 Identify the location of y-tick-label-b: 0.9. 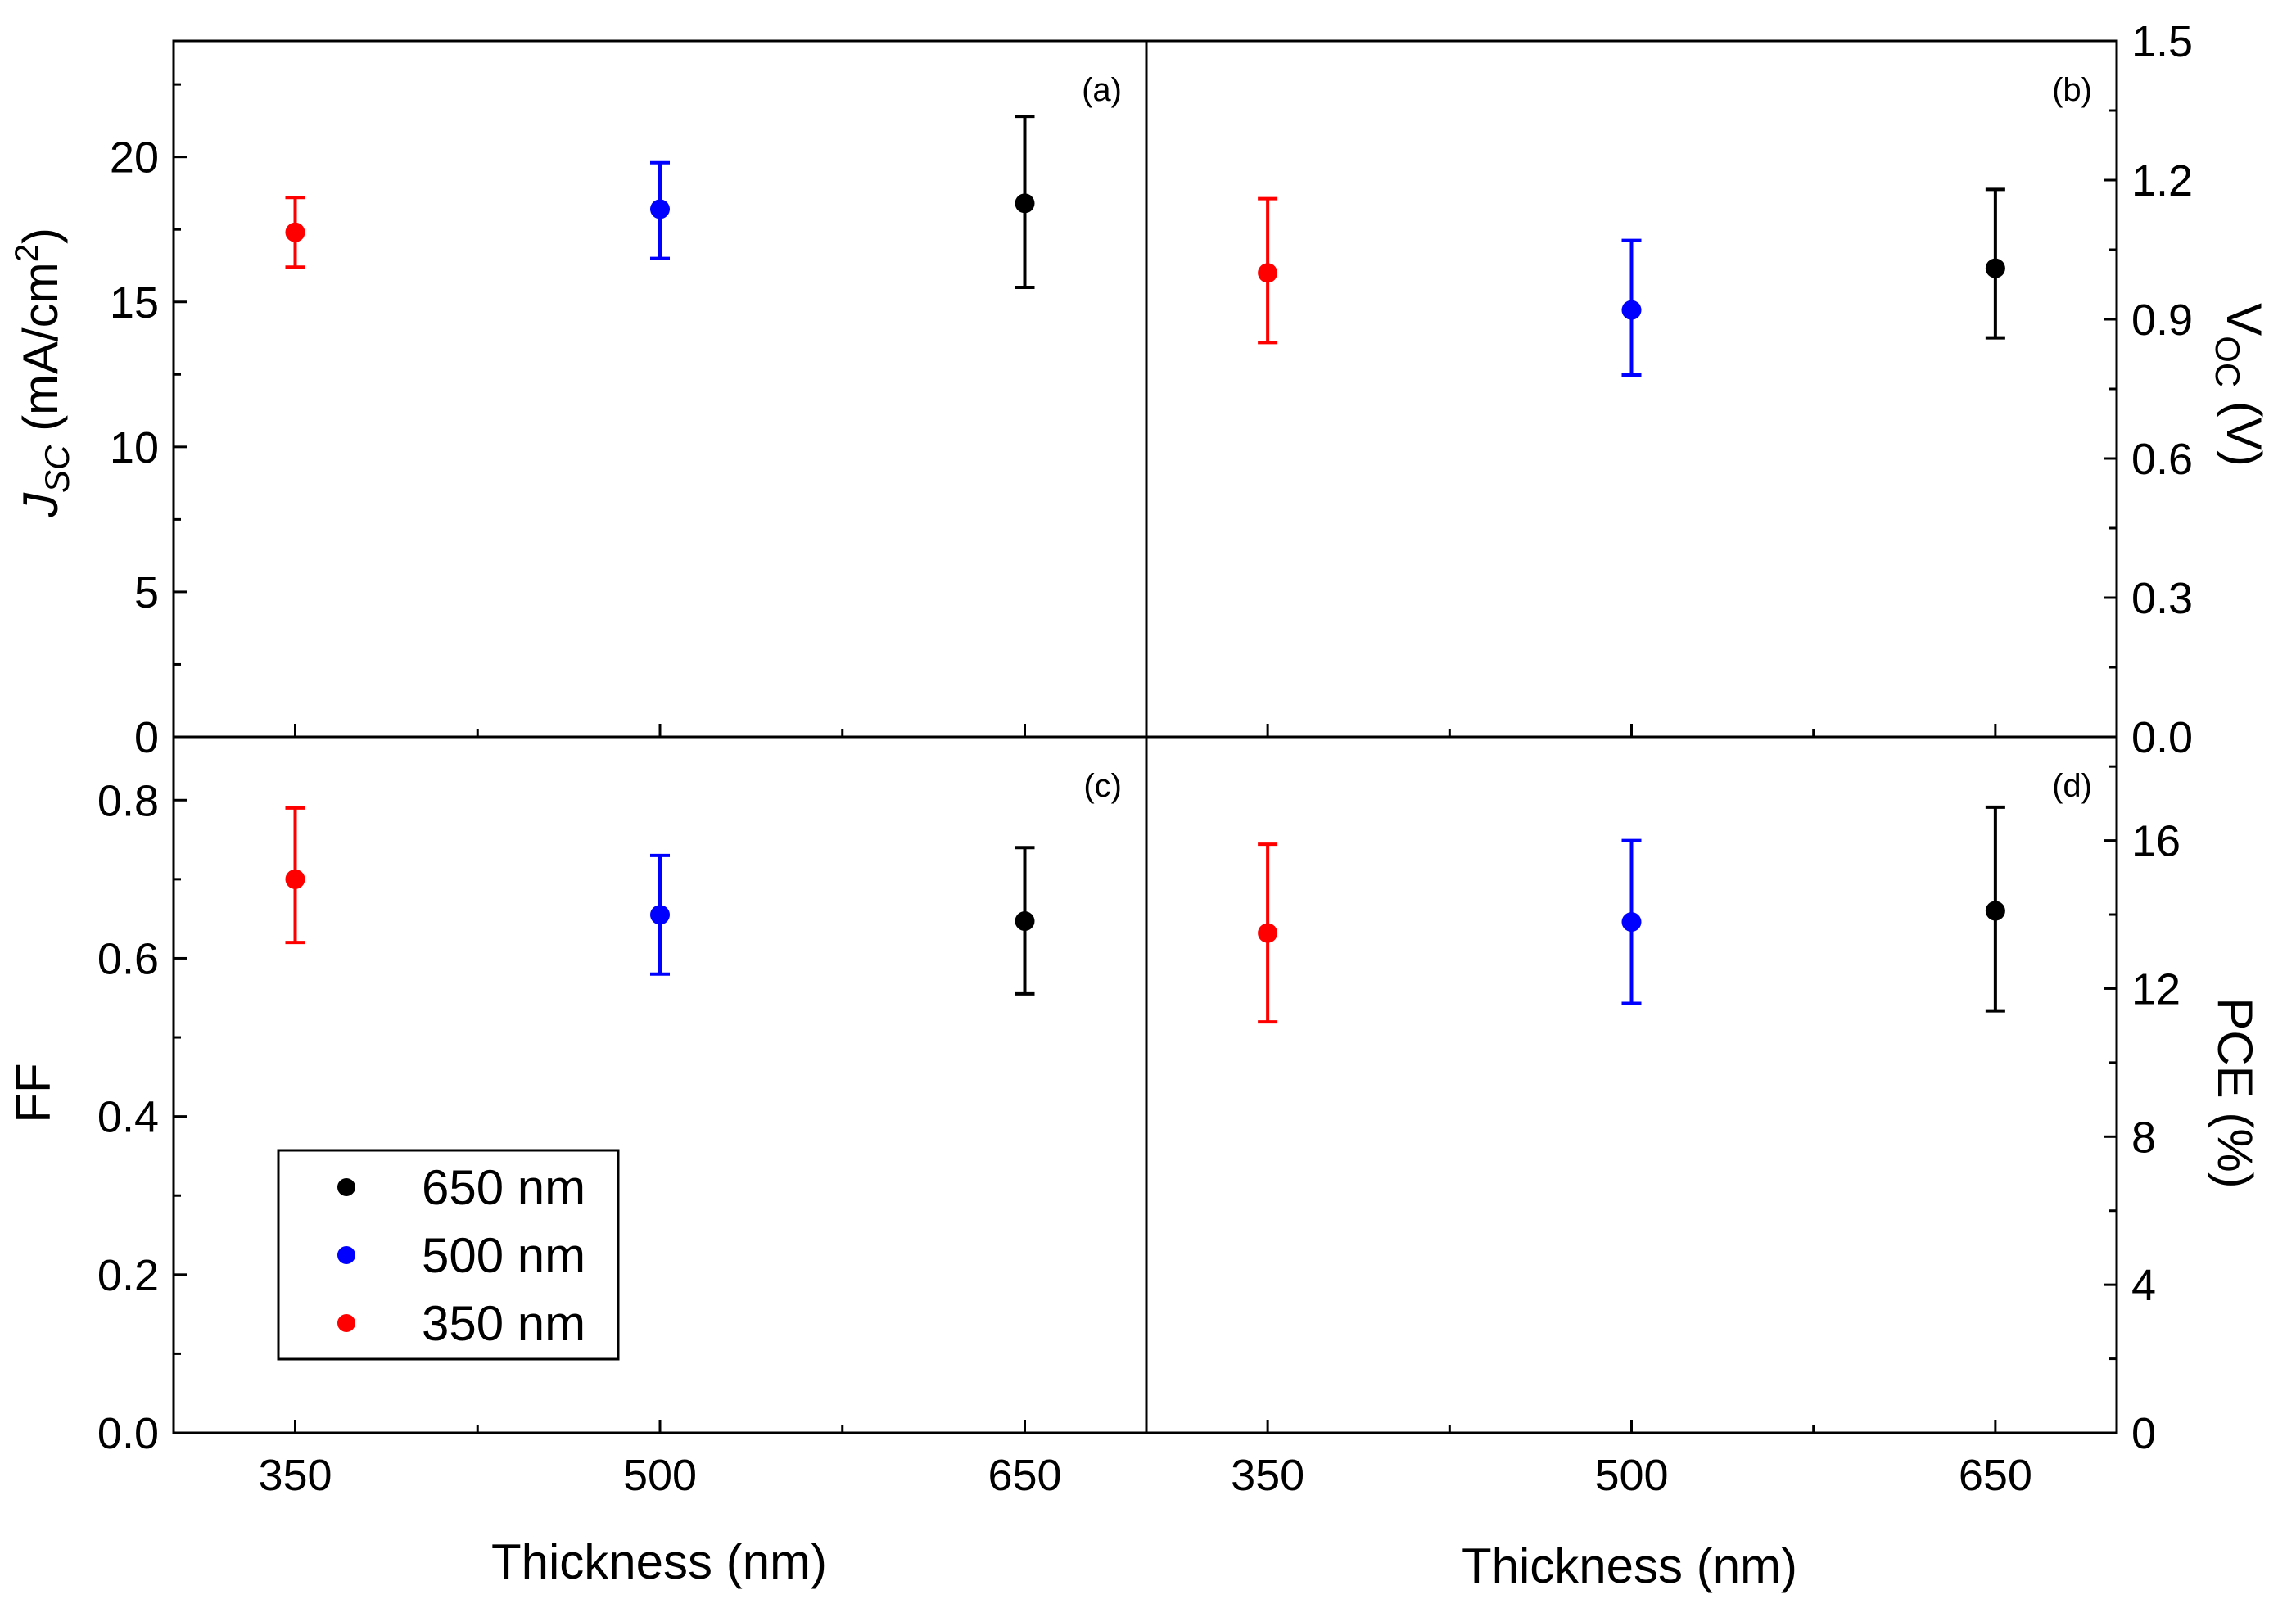
(2162, 320).